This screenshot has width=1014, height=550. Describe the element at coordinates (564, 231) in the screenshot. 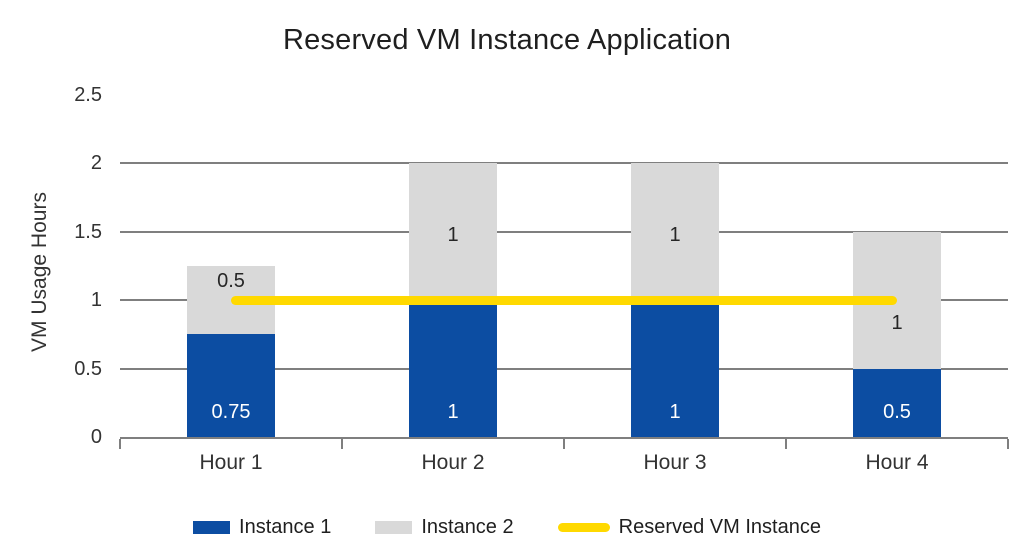

I see `gridline-1.5` at that location.